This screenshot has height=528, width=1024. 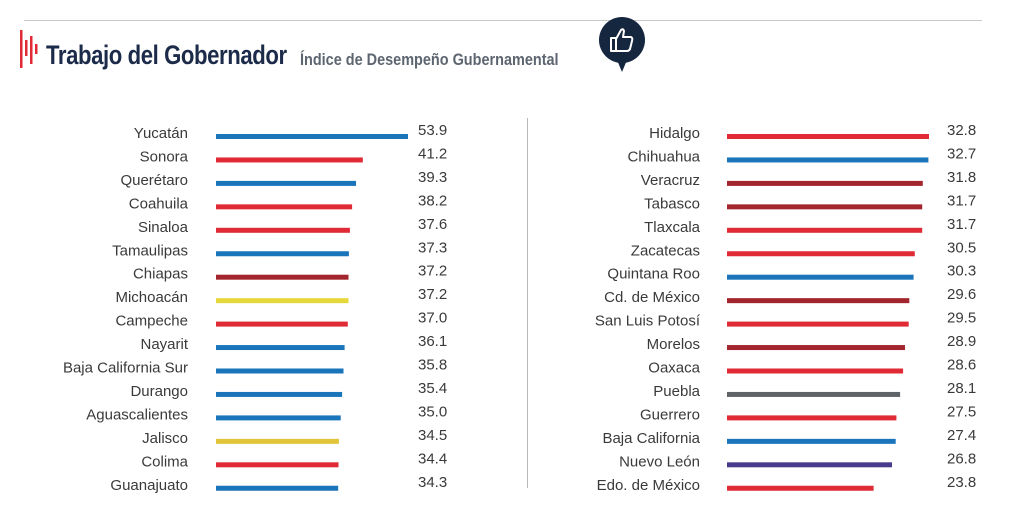 What do you see at coordinates (163, 227) in the screenshot?
I see `category-label: Sinaloa` at bounding box center [163, 227].